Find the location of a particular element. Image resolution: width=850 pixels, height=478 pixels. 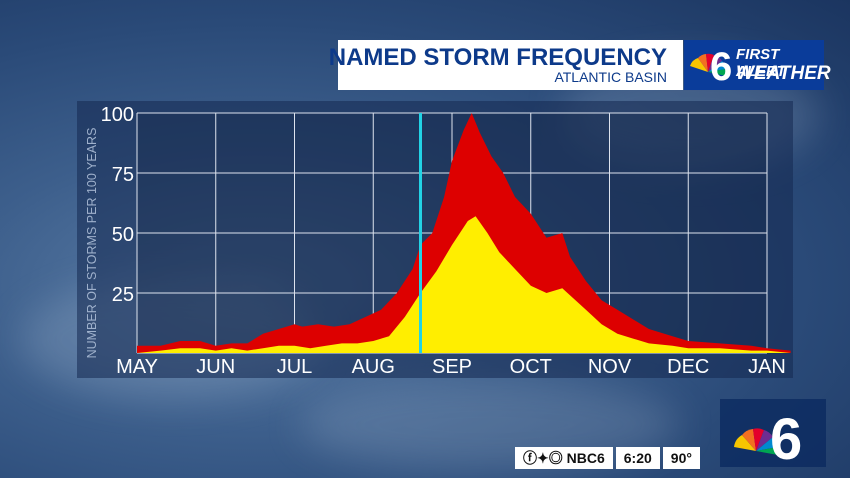

peacock-logo-icon: 6 is located at coordinates (711, 67).